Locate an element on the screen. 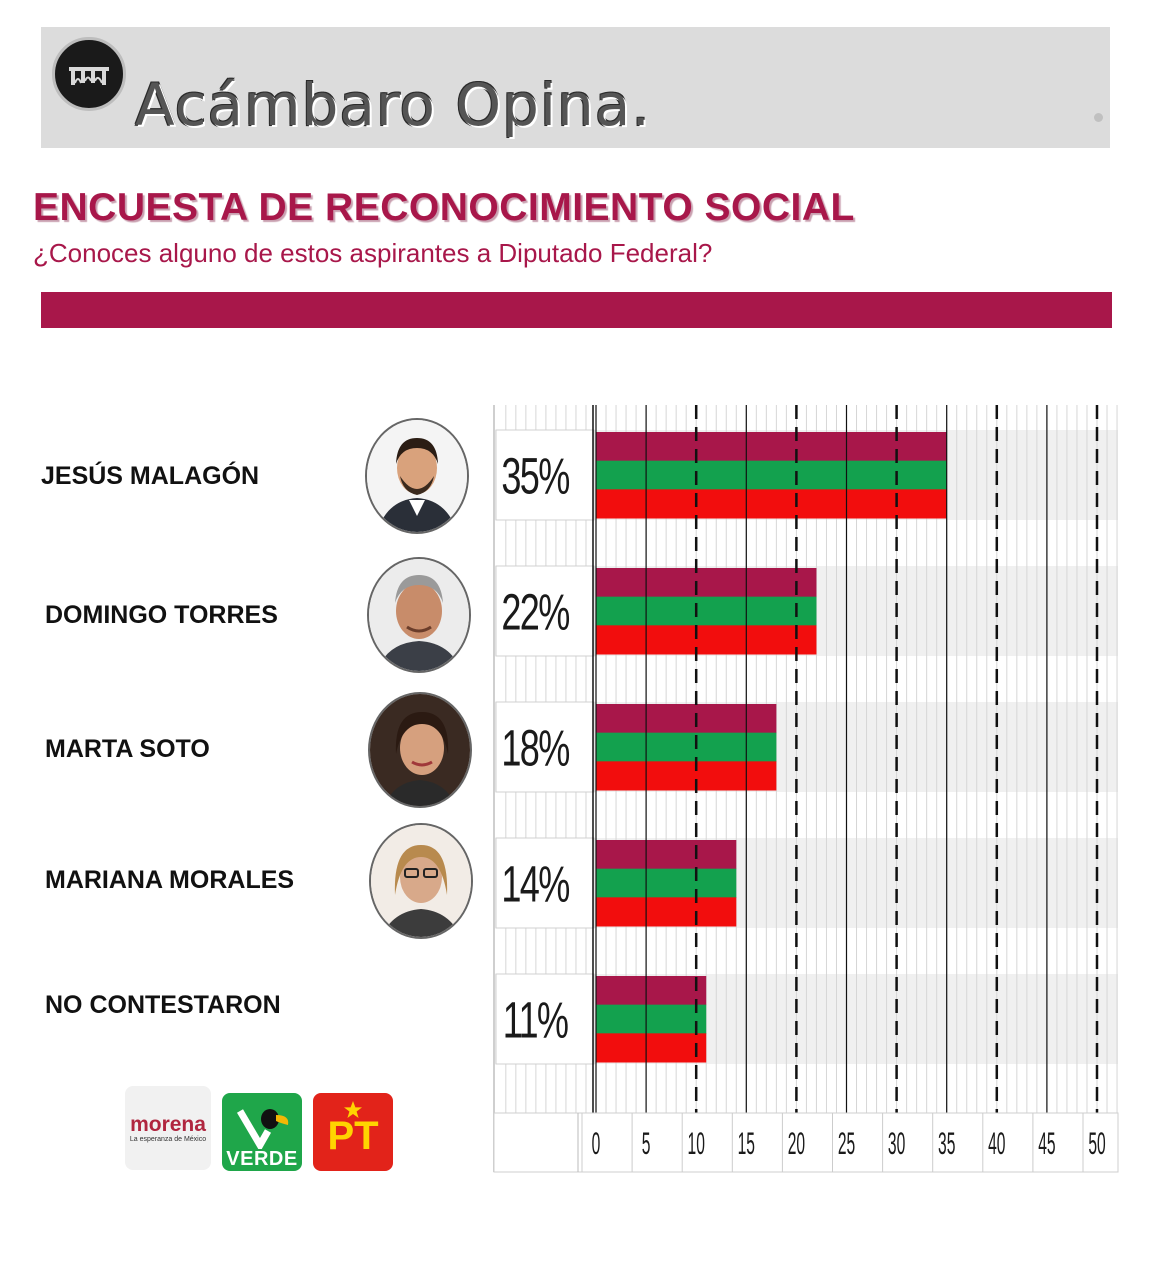  x-tick-label: 10 is located at coordinates (696, 1144).